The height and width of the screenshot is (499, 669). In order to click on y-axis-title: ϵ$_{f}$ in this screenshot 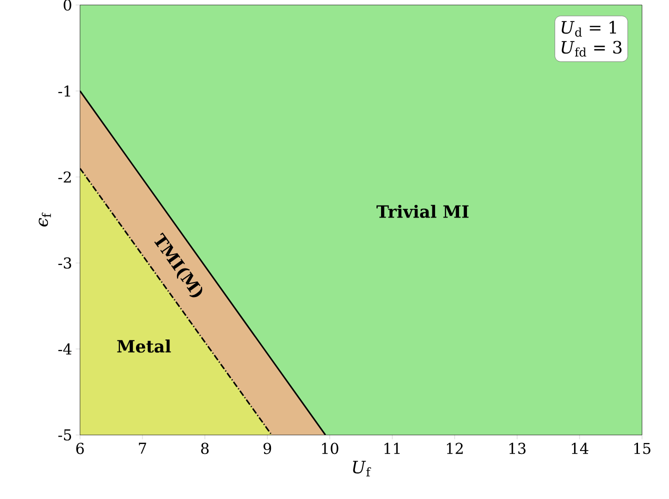, I will do `click(44, 219)`.